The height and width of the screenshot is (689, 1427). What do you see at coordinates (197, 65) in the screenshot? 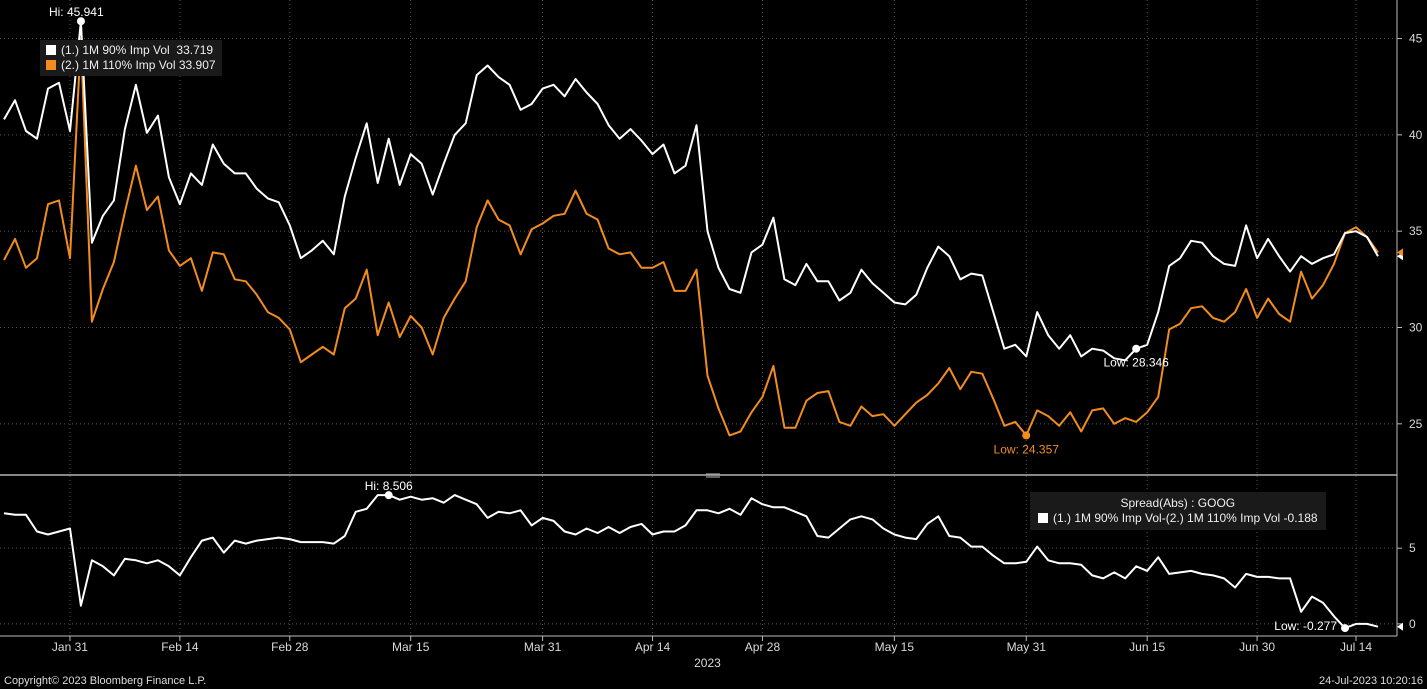
I see `legend-value: 33.907` at bounding box center [197, 65].